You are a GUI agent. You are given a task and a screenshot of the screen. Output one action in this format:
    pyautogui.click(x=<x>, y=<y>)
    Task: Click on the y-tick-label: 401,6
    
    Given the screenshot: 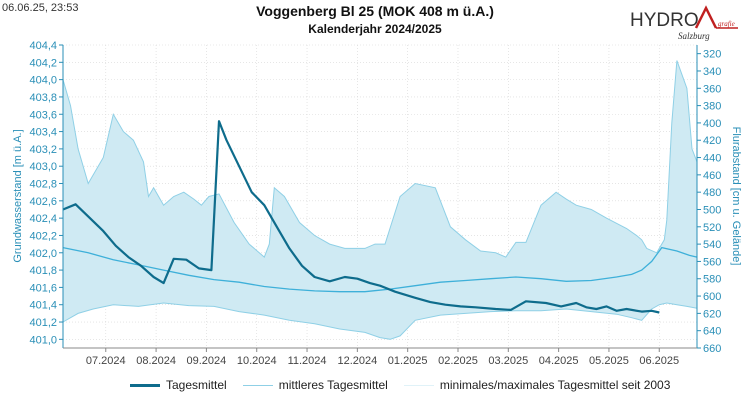 What is the action you would take?
    pyautogui.click(x=43, y=288)
    